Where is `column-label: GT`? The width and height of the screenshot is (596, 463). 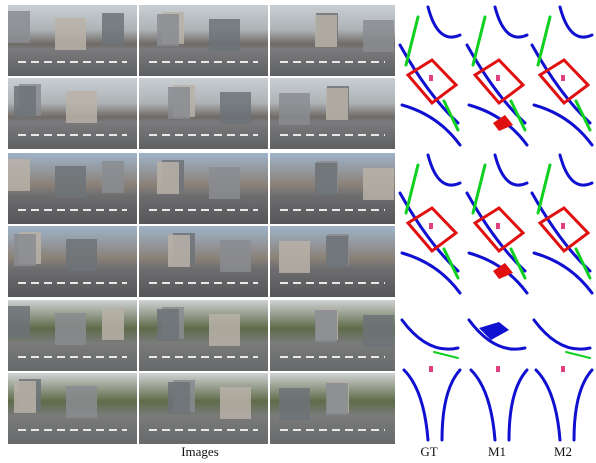
column-label: GT is located at coordinates (428, 451).